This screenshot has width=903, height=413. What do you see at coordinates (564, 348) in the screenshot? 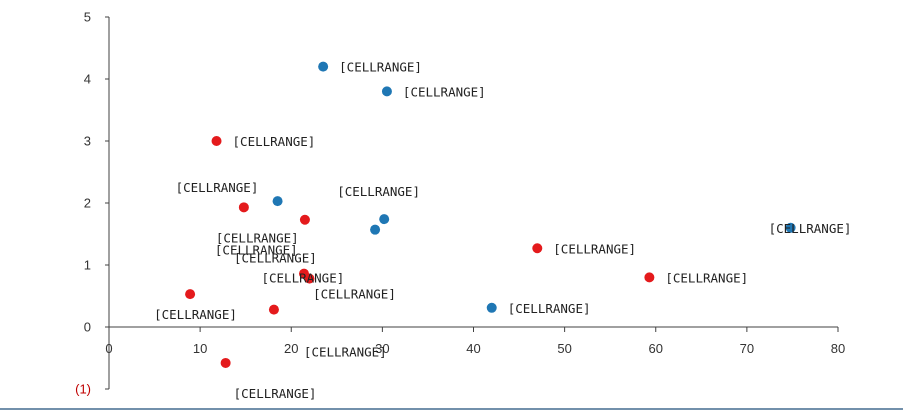
I see `x-tick-label: 50` at bounding box center [564, 348].